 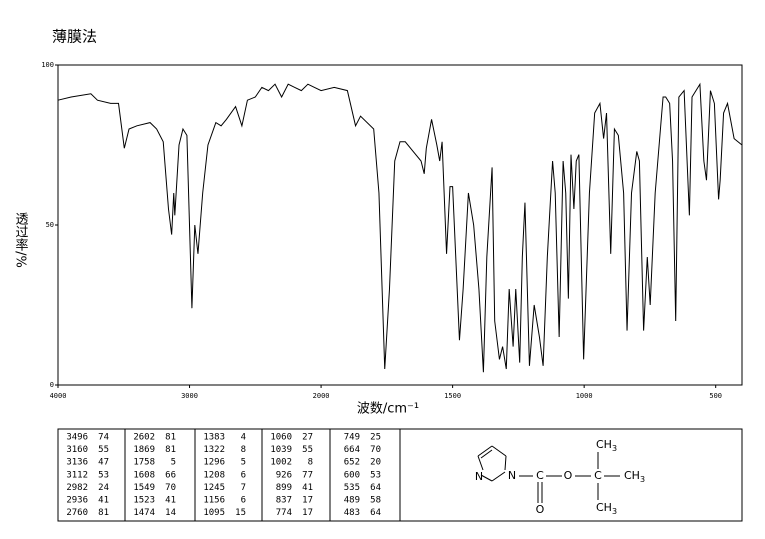 What do you see at coordinates (214, 438) in the screenshot?
I see `wavenumber-cell: 1383` at bounding box center [214, 438].